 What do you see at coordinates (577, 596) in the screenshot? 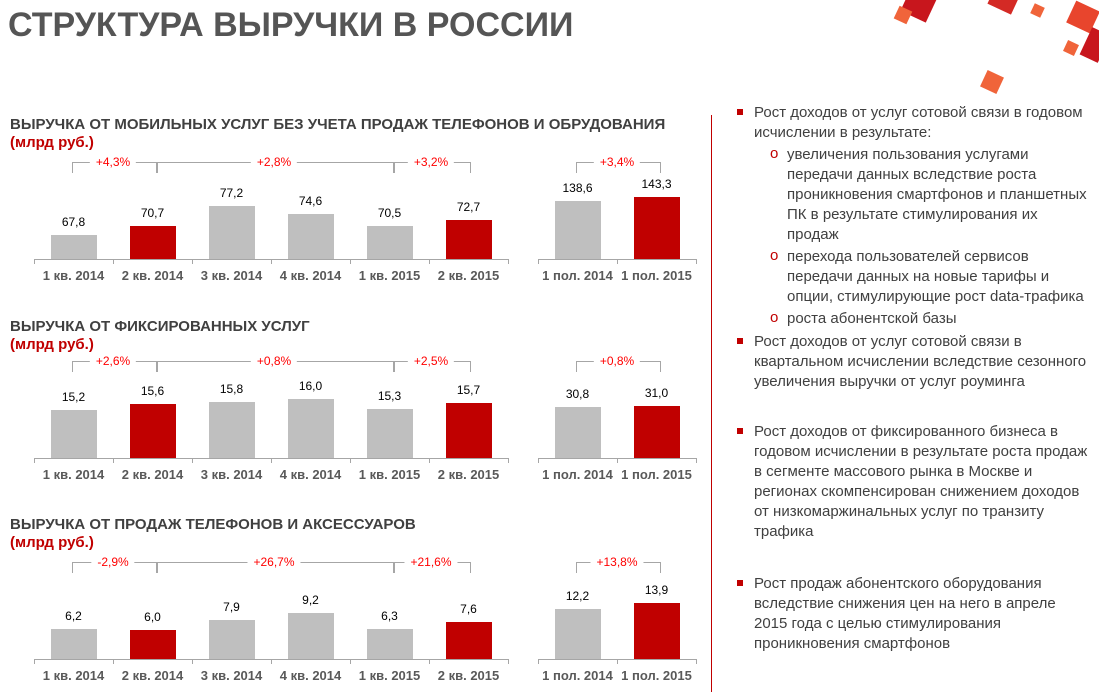
I see `data-label: 12,2` at bounding box center [577, 596].